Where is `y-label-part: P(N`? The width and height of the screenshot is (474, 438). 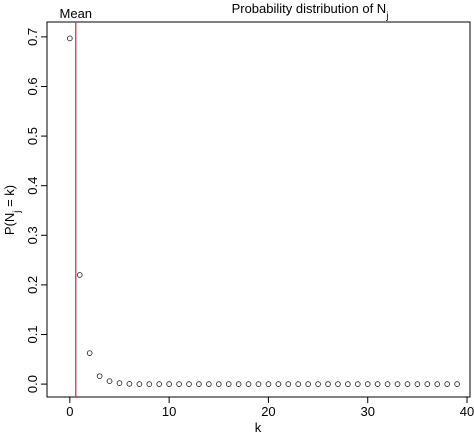 y-label-part: P(N is located at coordinates (9, 224).